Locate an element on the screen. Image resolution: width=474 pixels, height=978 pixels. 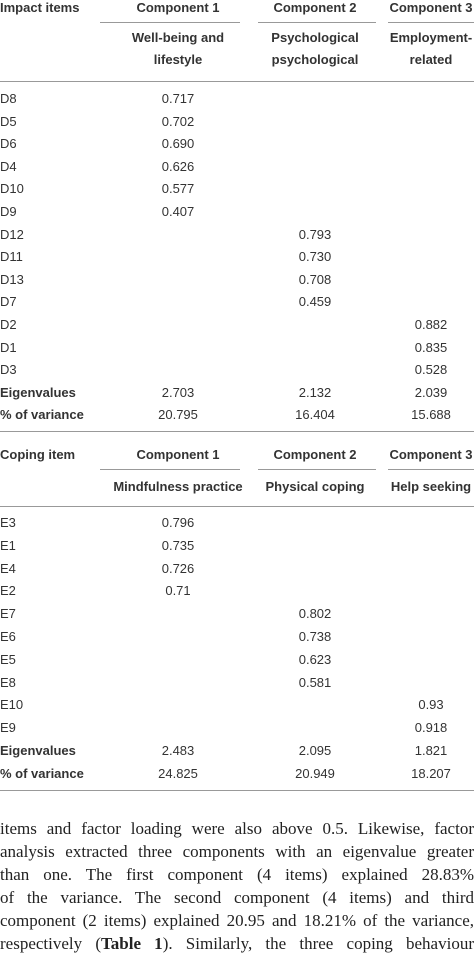
row-label: E9 is located at coordinates (8, 728).